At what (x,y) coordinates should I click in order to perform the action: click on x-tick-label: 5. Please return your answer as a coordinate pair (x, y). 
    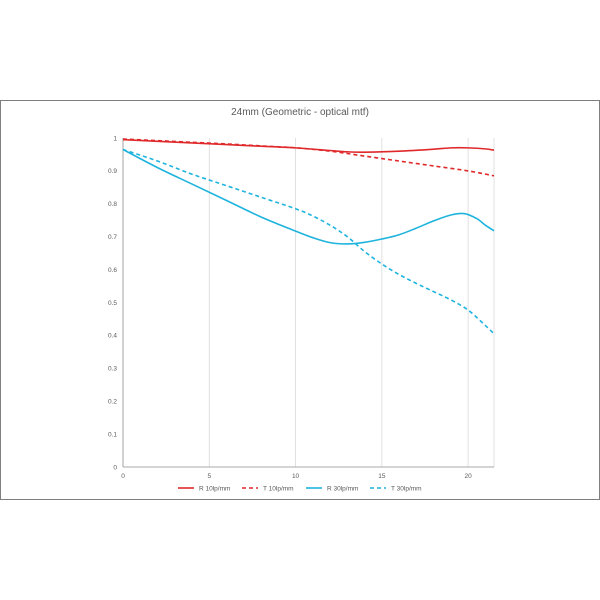
    Looking at the image, I should click on (209, 476).